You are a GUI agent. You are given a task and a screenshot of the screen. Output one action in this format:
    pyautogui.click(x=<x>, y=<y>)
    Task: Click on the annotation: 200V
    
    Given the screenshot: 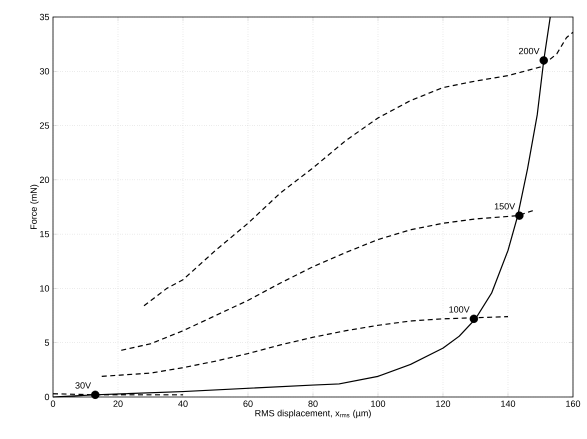 What is the action you would take?
    pyautogui.click(x=529, y=51)
    